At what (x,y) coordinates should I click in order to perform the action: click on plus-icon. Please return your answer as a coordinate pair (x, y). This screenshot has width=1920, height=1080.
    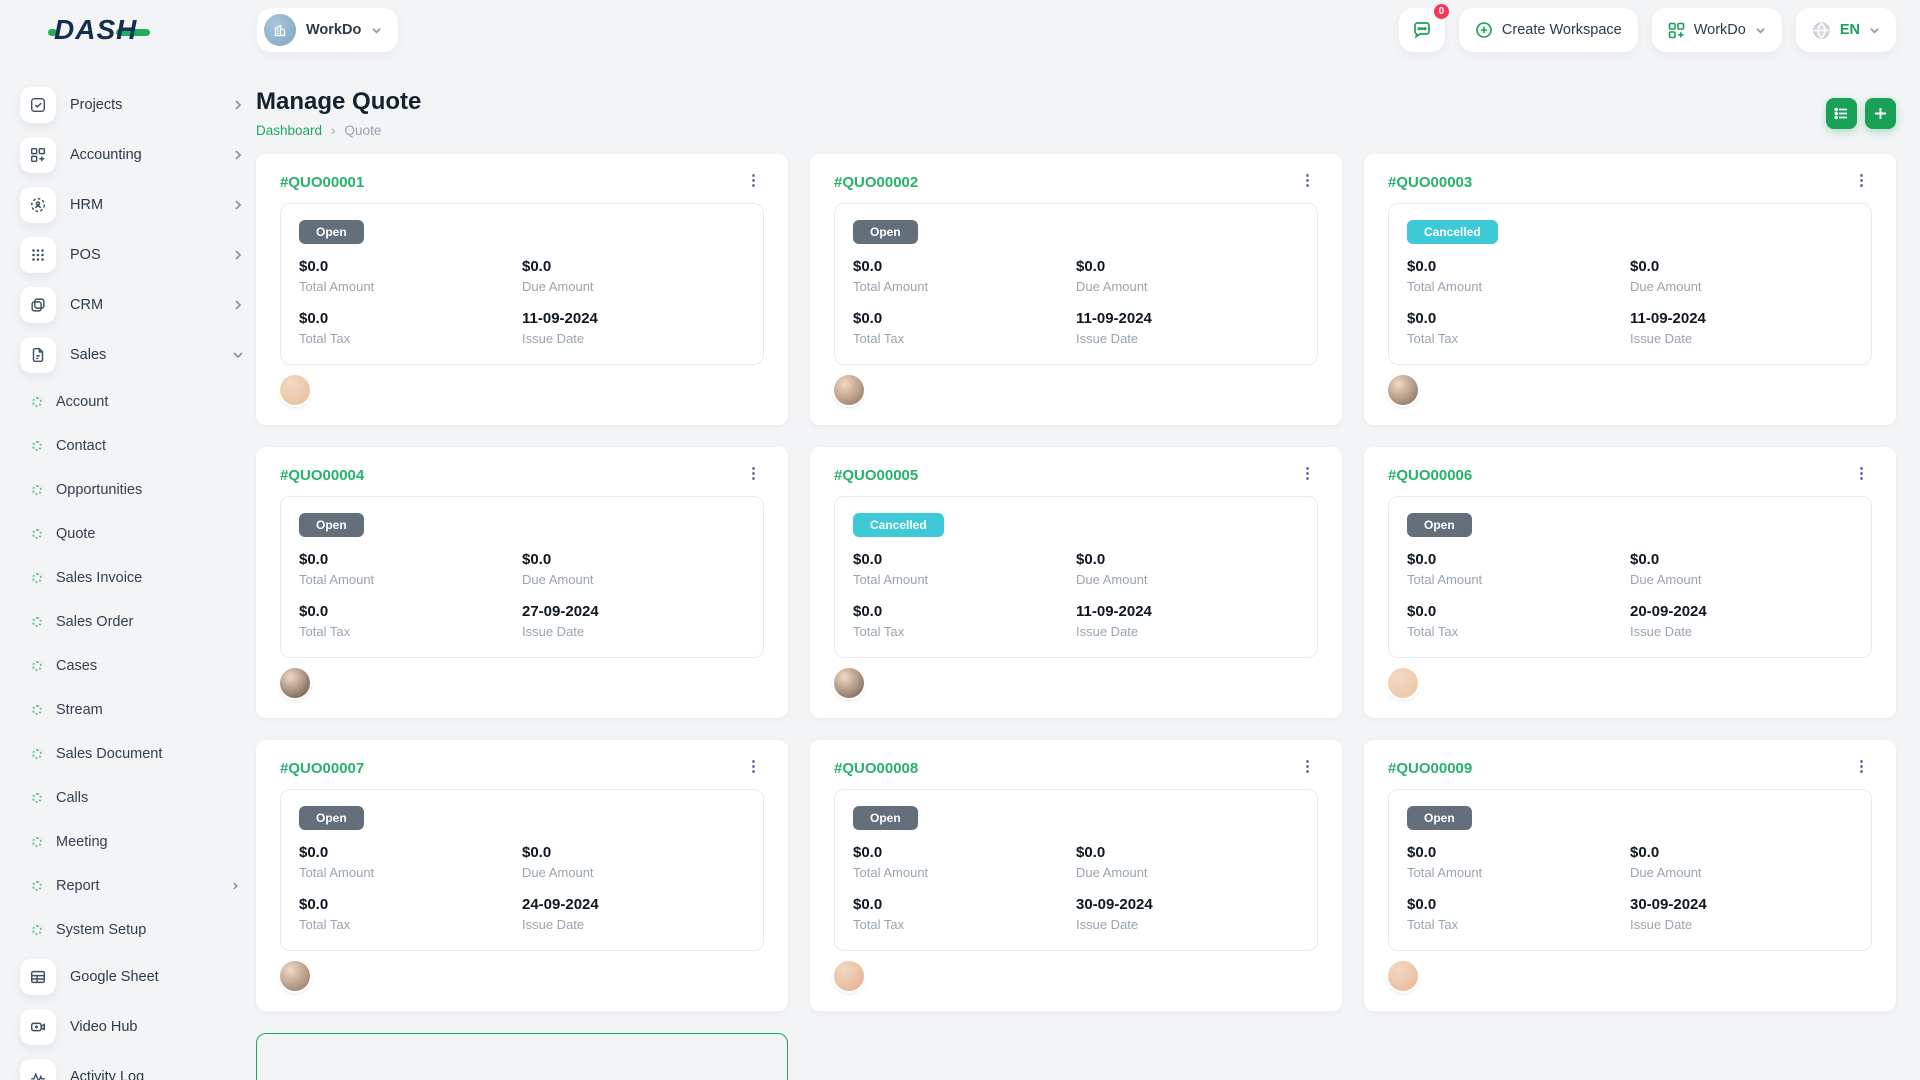
    Looking at the image, I should click on (1880, 113).